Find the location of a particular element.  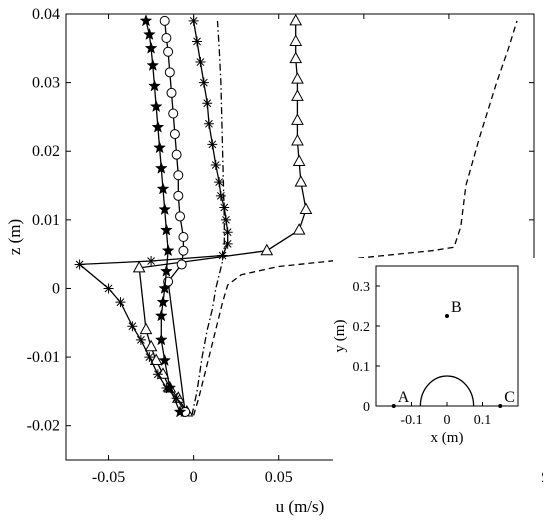

point-b-marker is located at coordinates (447, 316).